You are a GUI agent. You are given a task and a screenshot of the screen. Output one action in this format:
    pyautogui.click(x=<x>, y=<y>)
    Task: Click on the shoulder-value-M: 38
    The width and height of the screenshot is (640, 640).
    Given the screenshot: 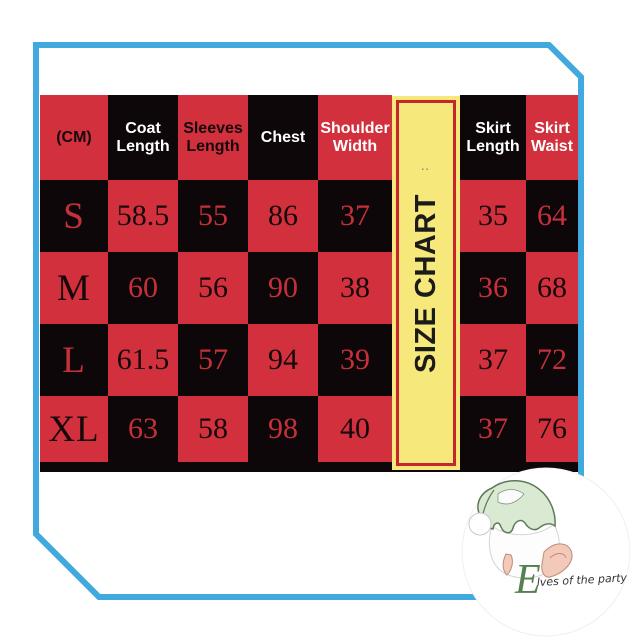 What is the action you would take?
    pyautogui.click(x=355, y=288)
    